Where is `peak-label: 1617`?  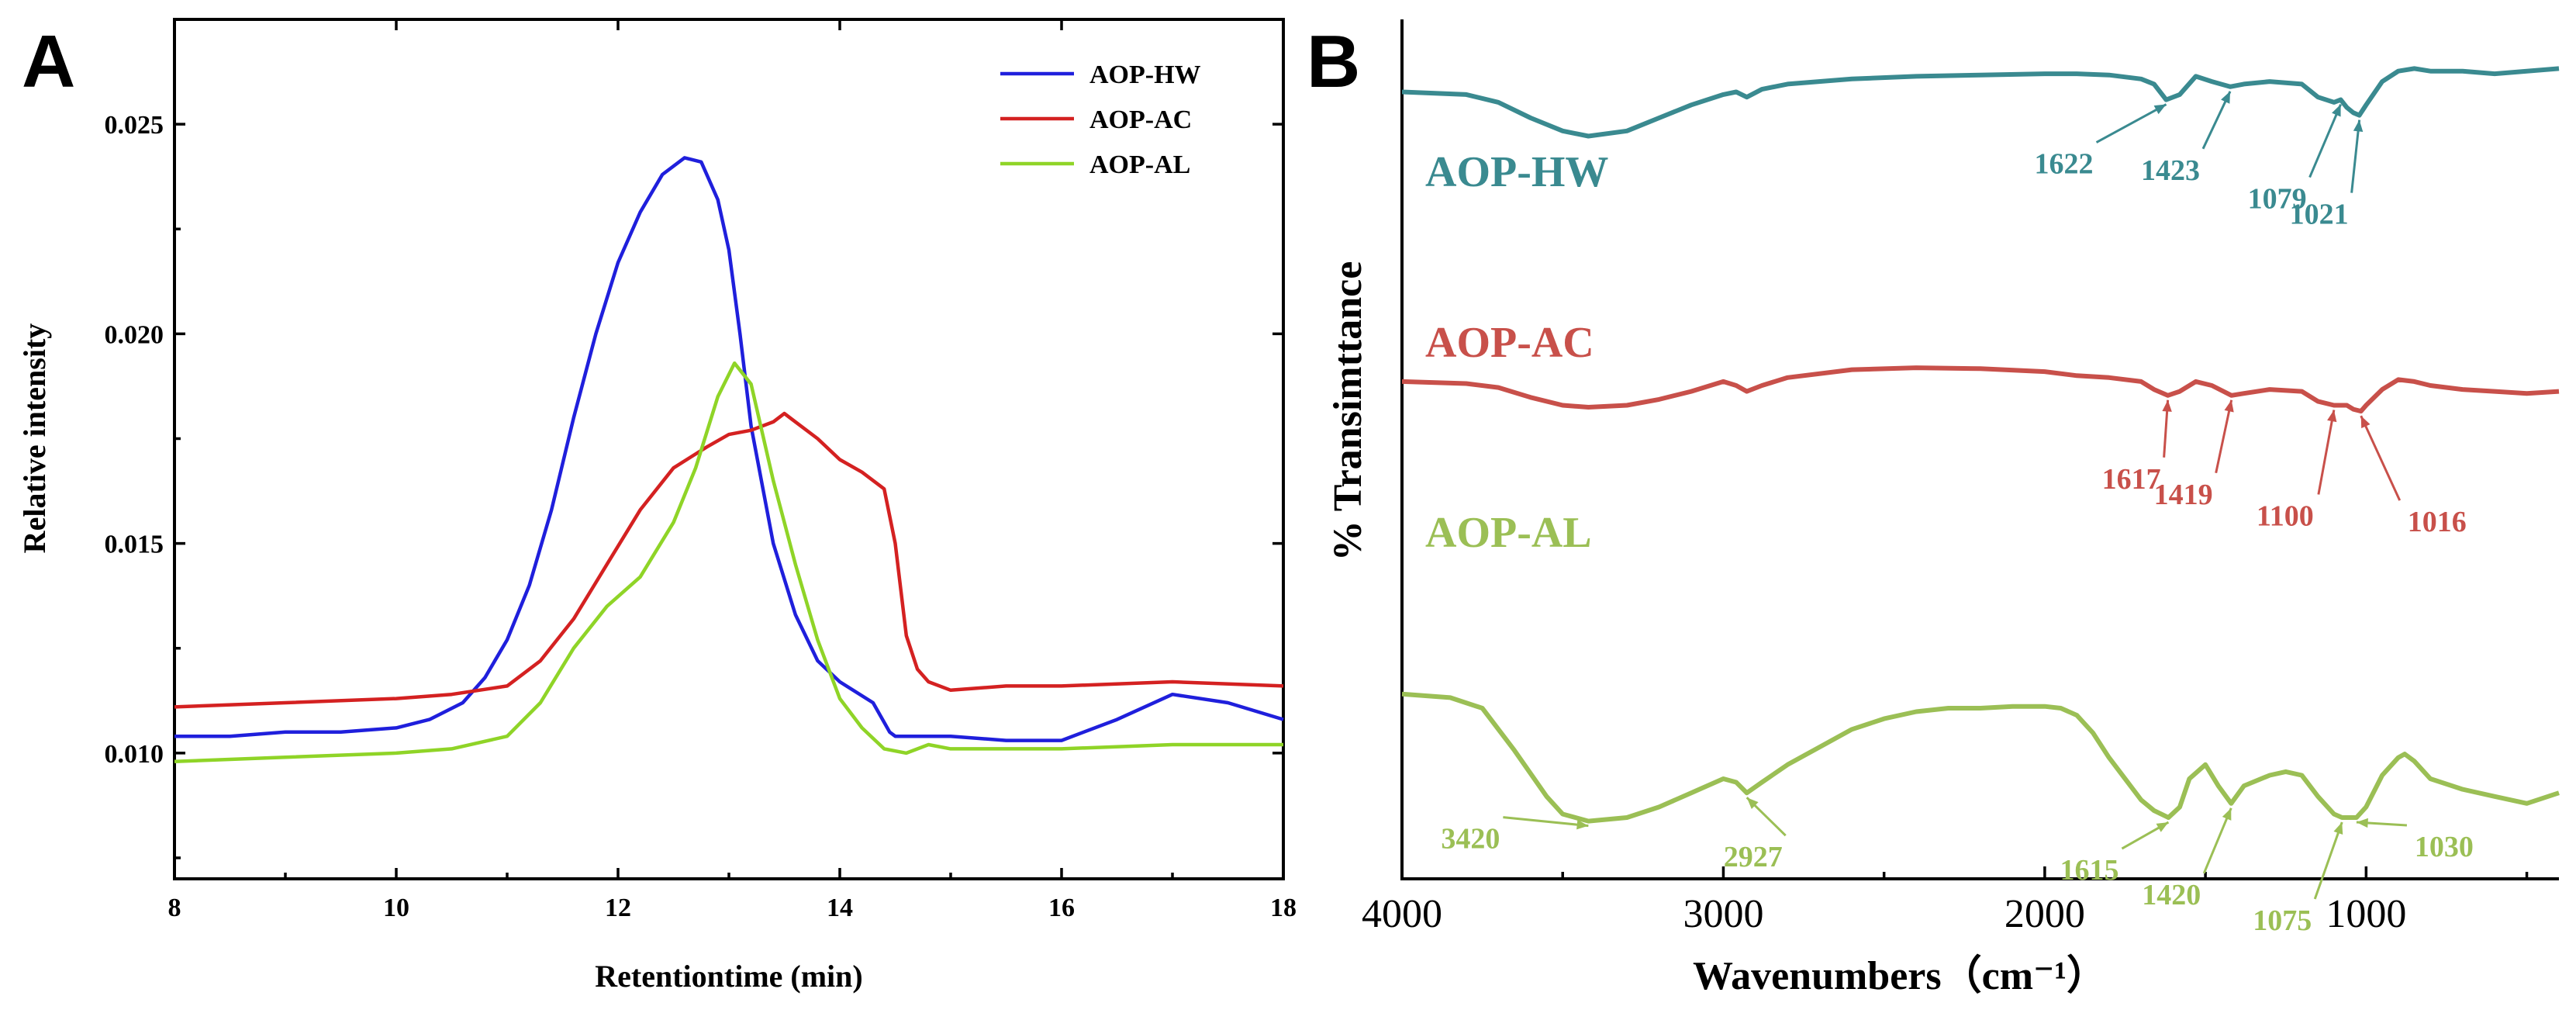 peak-label: 1617 is located at coordinates (2131, 480).